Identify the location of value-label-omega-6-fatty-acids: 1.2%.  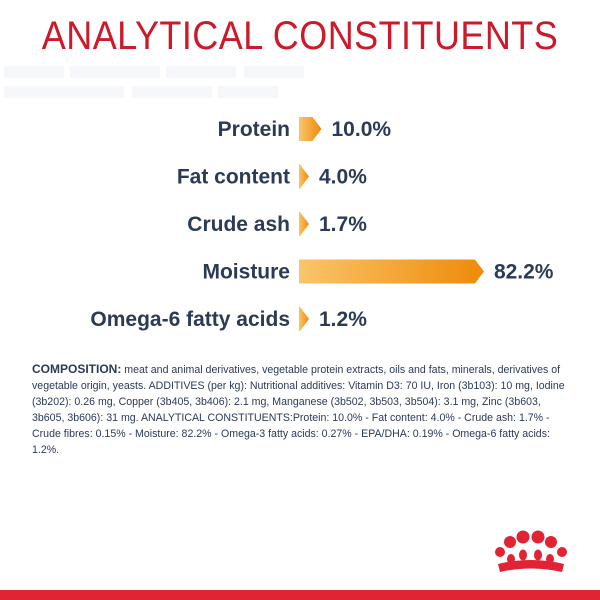
(343, 319).